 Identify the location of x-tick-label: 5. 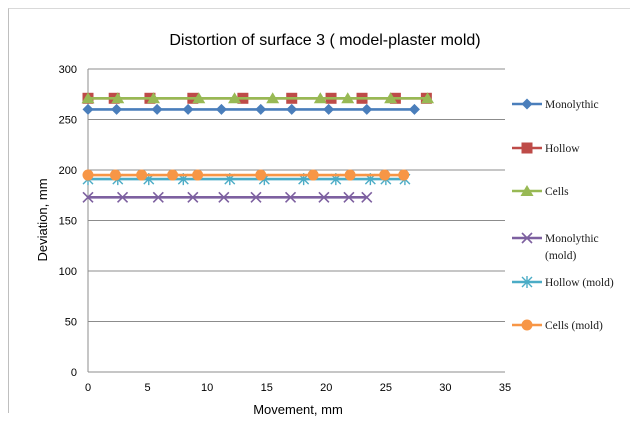
(148, 388).